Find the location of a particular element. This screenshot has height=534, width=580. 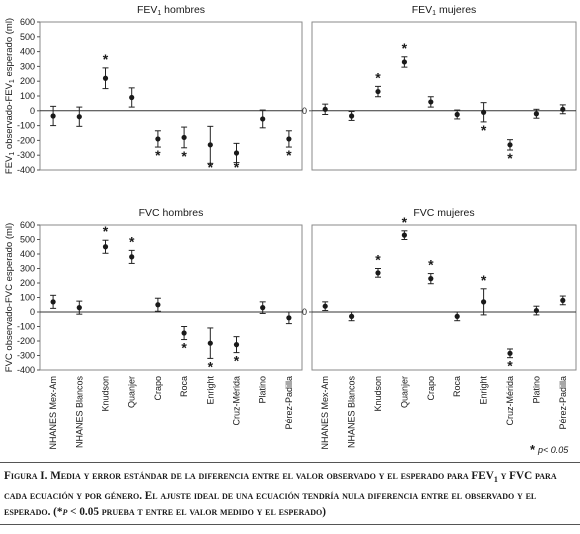

panel-title: FEV1 mujeres is located at coordinates (444, 10).